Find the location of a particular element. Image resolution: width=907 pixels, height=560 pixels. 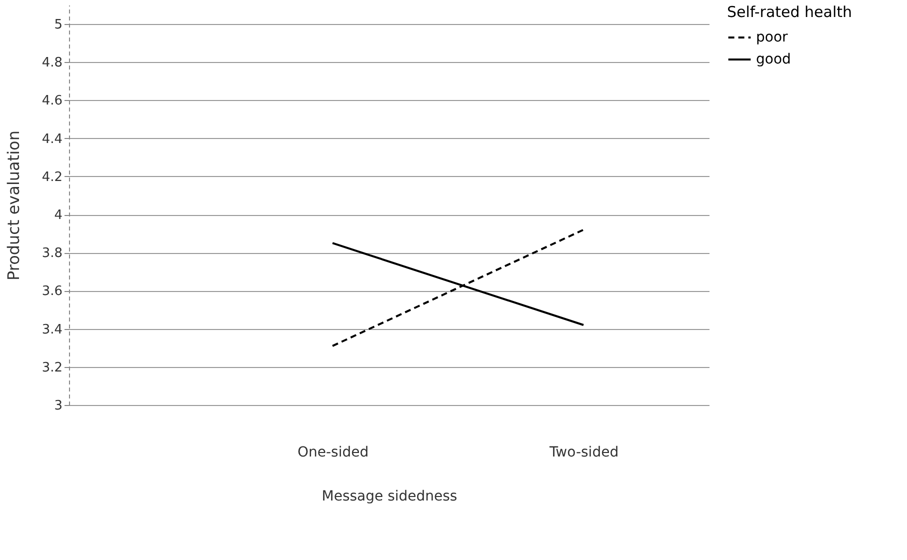

y-tick-label: 4.4 is located at coordinates (52, 139).